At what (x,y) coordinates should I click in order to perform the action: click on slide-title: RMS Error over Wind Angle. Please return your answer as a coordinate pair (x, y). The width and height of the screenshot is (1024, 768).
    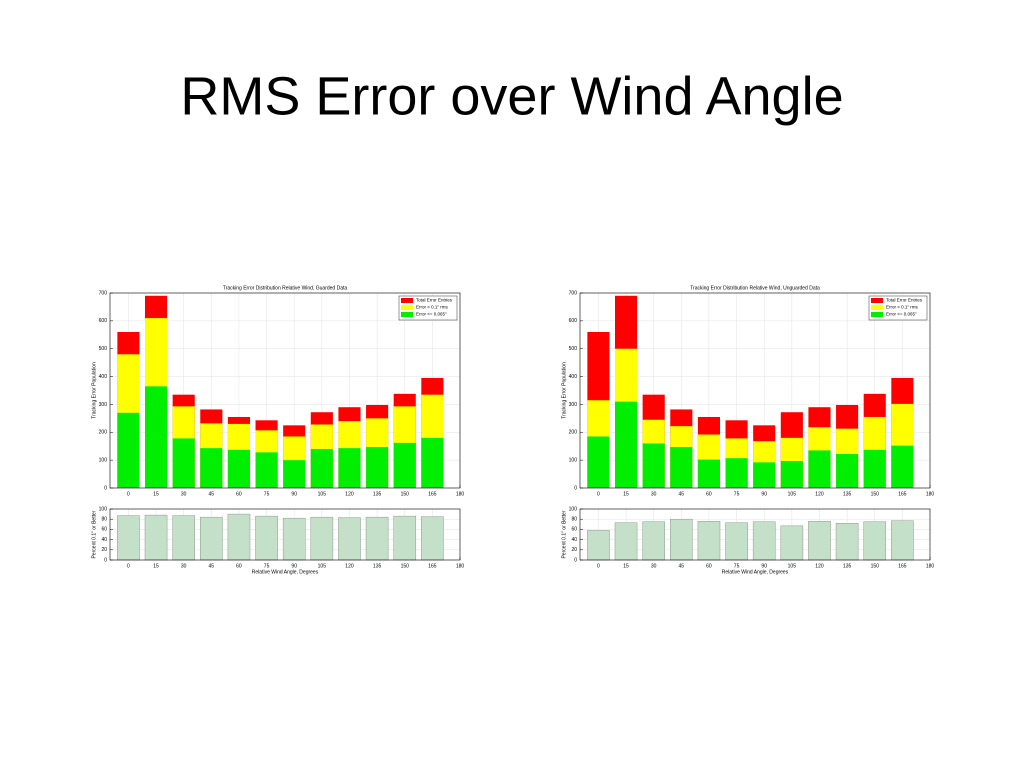
    Looking at the image, I should click on (511, 96).